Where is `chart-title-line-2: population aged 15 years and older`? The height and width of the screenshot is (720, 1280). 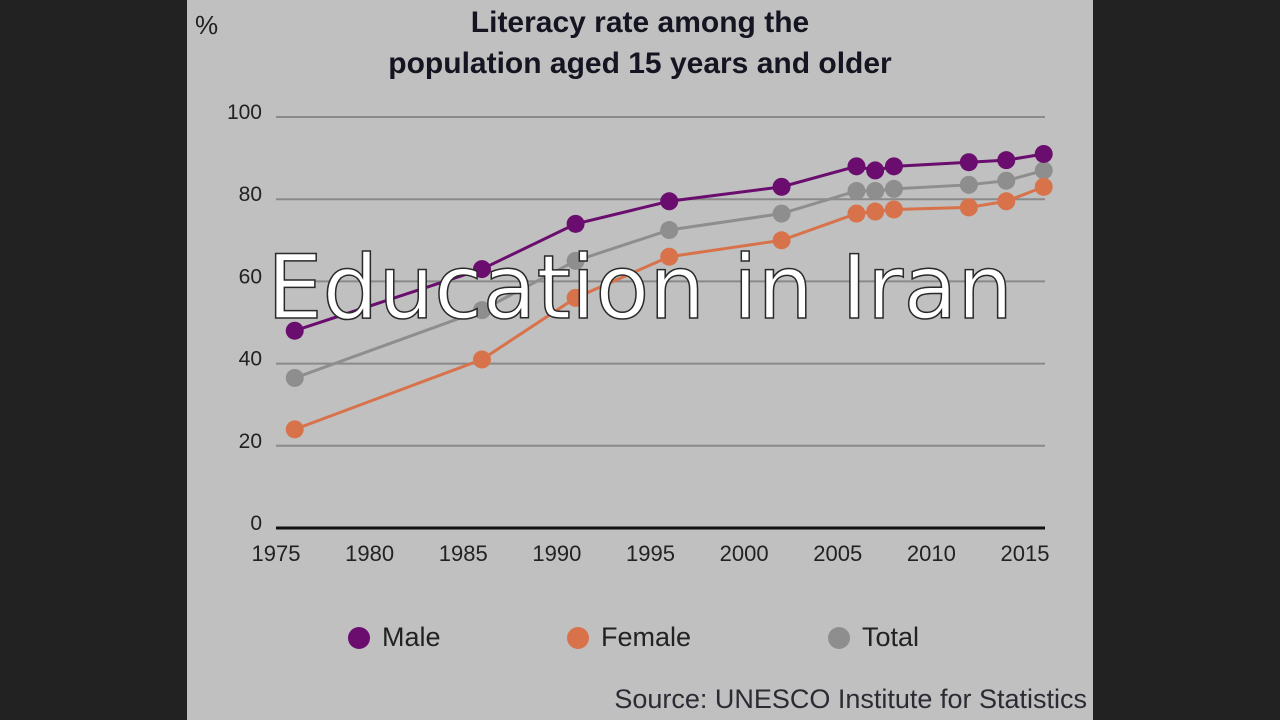 chart-title-line-2: population aged 15 years and older is located at coordinates (640, 63).